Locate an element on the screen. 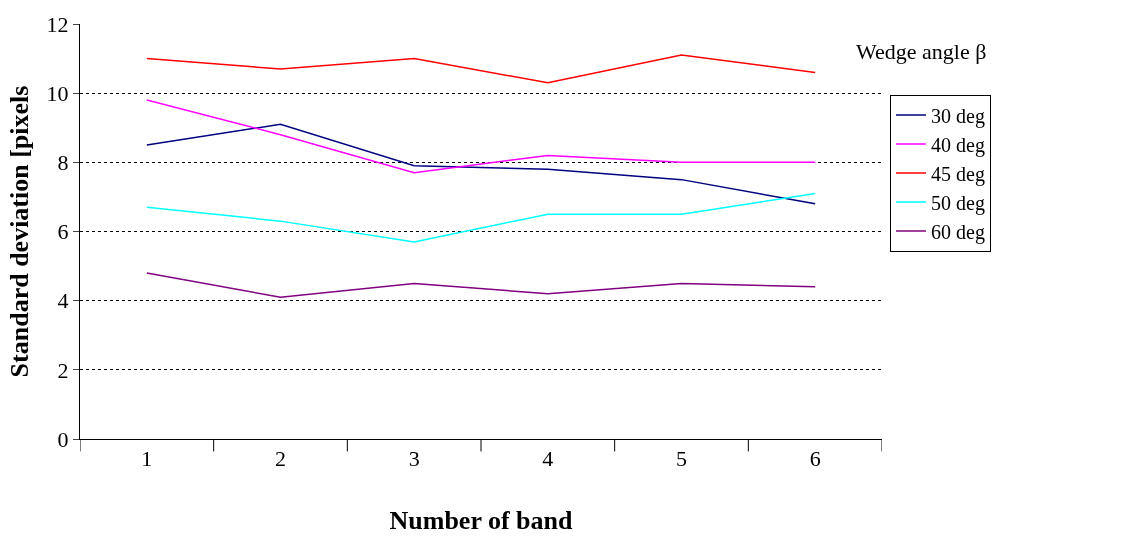 The height and width of the screenshot is (549, 1122). x-tick-label: 6 is located at coordinates (815, 459).